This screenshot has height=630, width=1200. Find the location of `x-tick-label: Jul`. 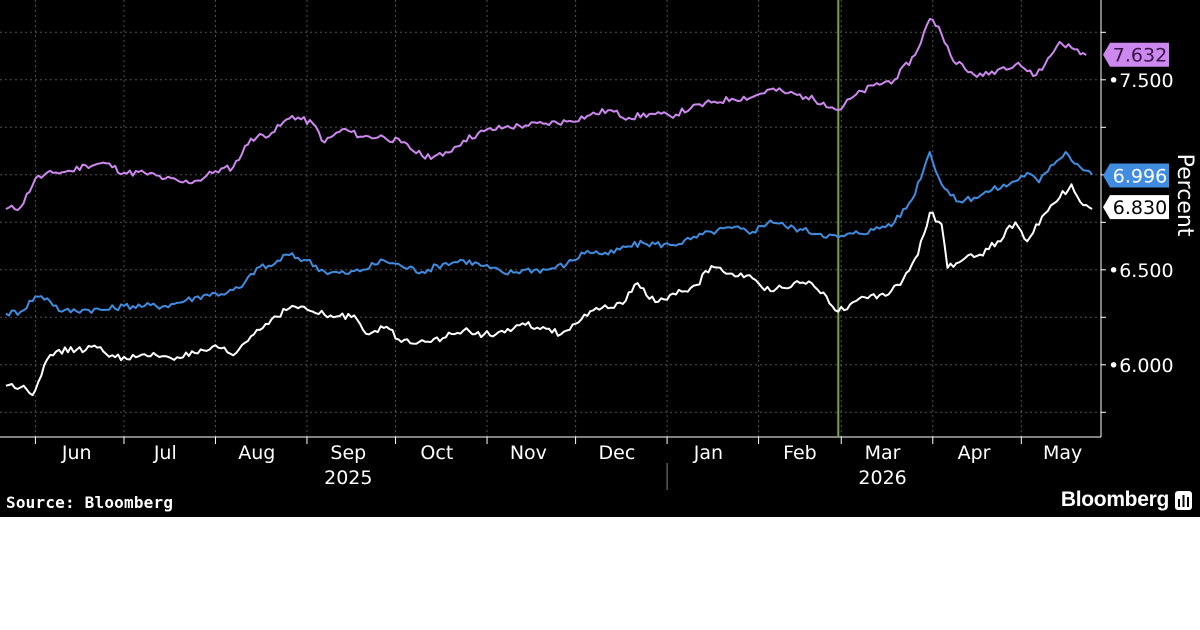

x-tick-label: Jul is located at coordinates (165, 453).